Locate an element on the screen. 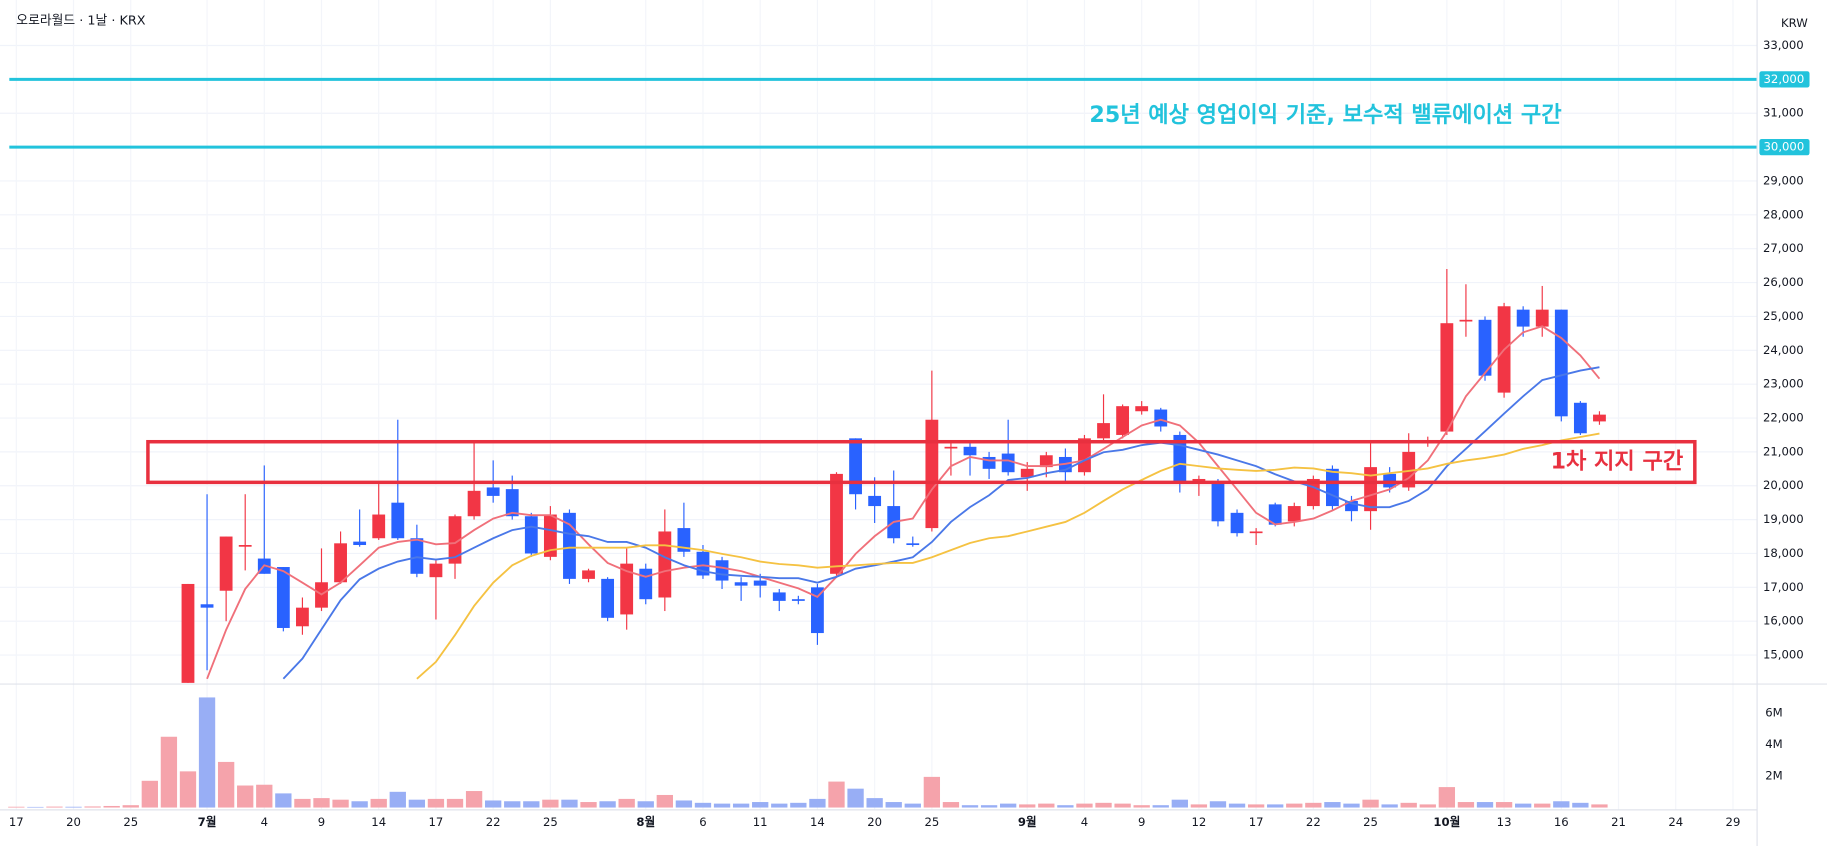 Image resolution: width=1827 pixels, height=846 pixels. y-tick-label: 16,000 is located at coordinates (1783, 621).